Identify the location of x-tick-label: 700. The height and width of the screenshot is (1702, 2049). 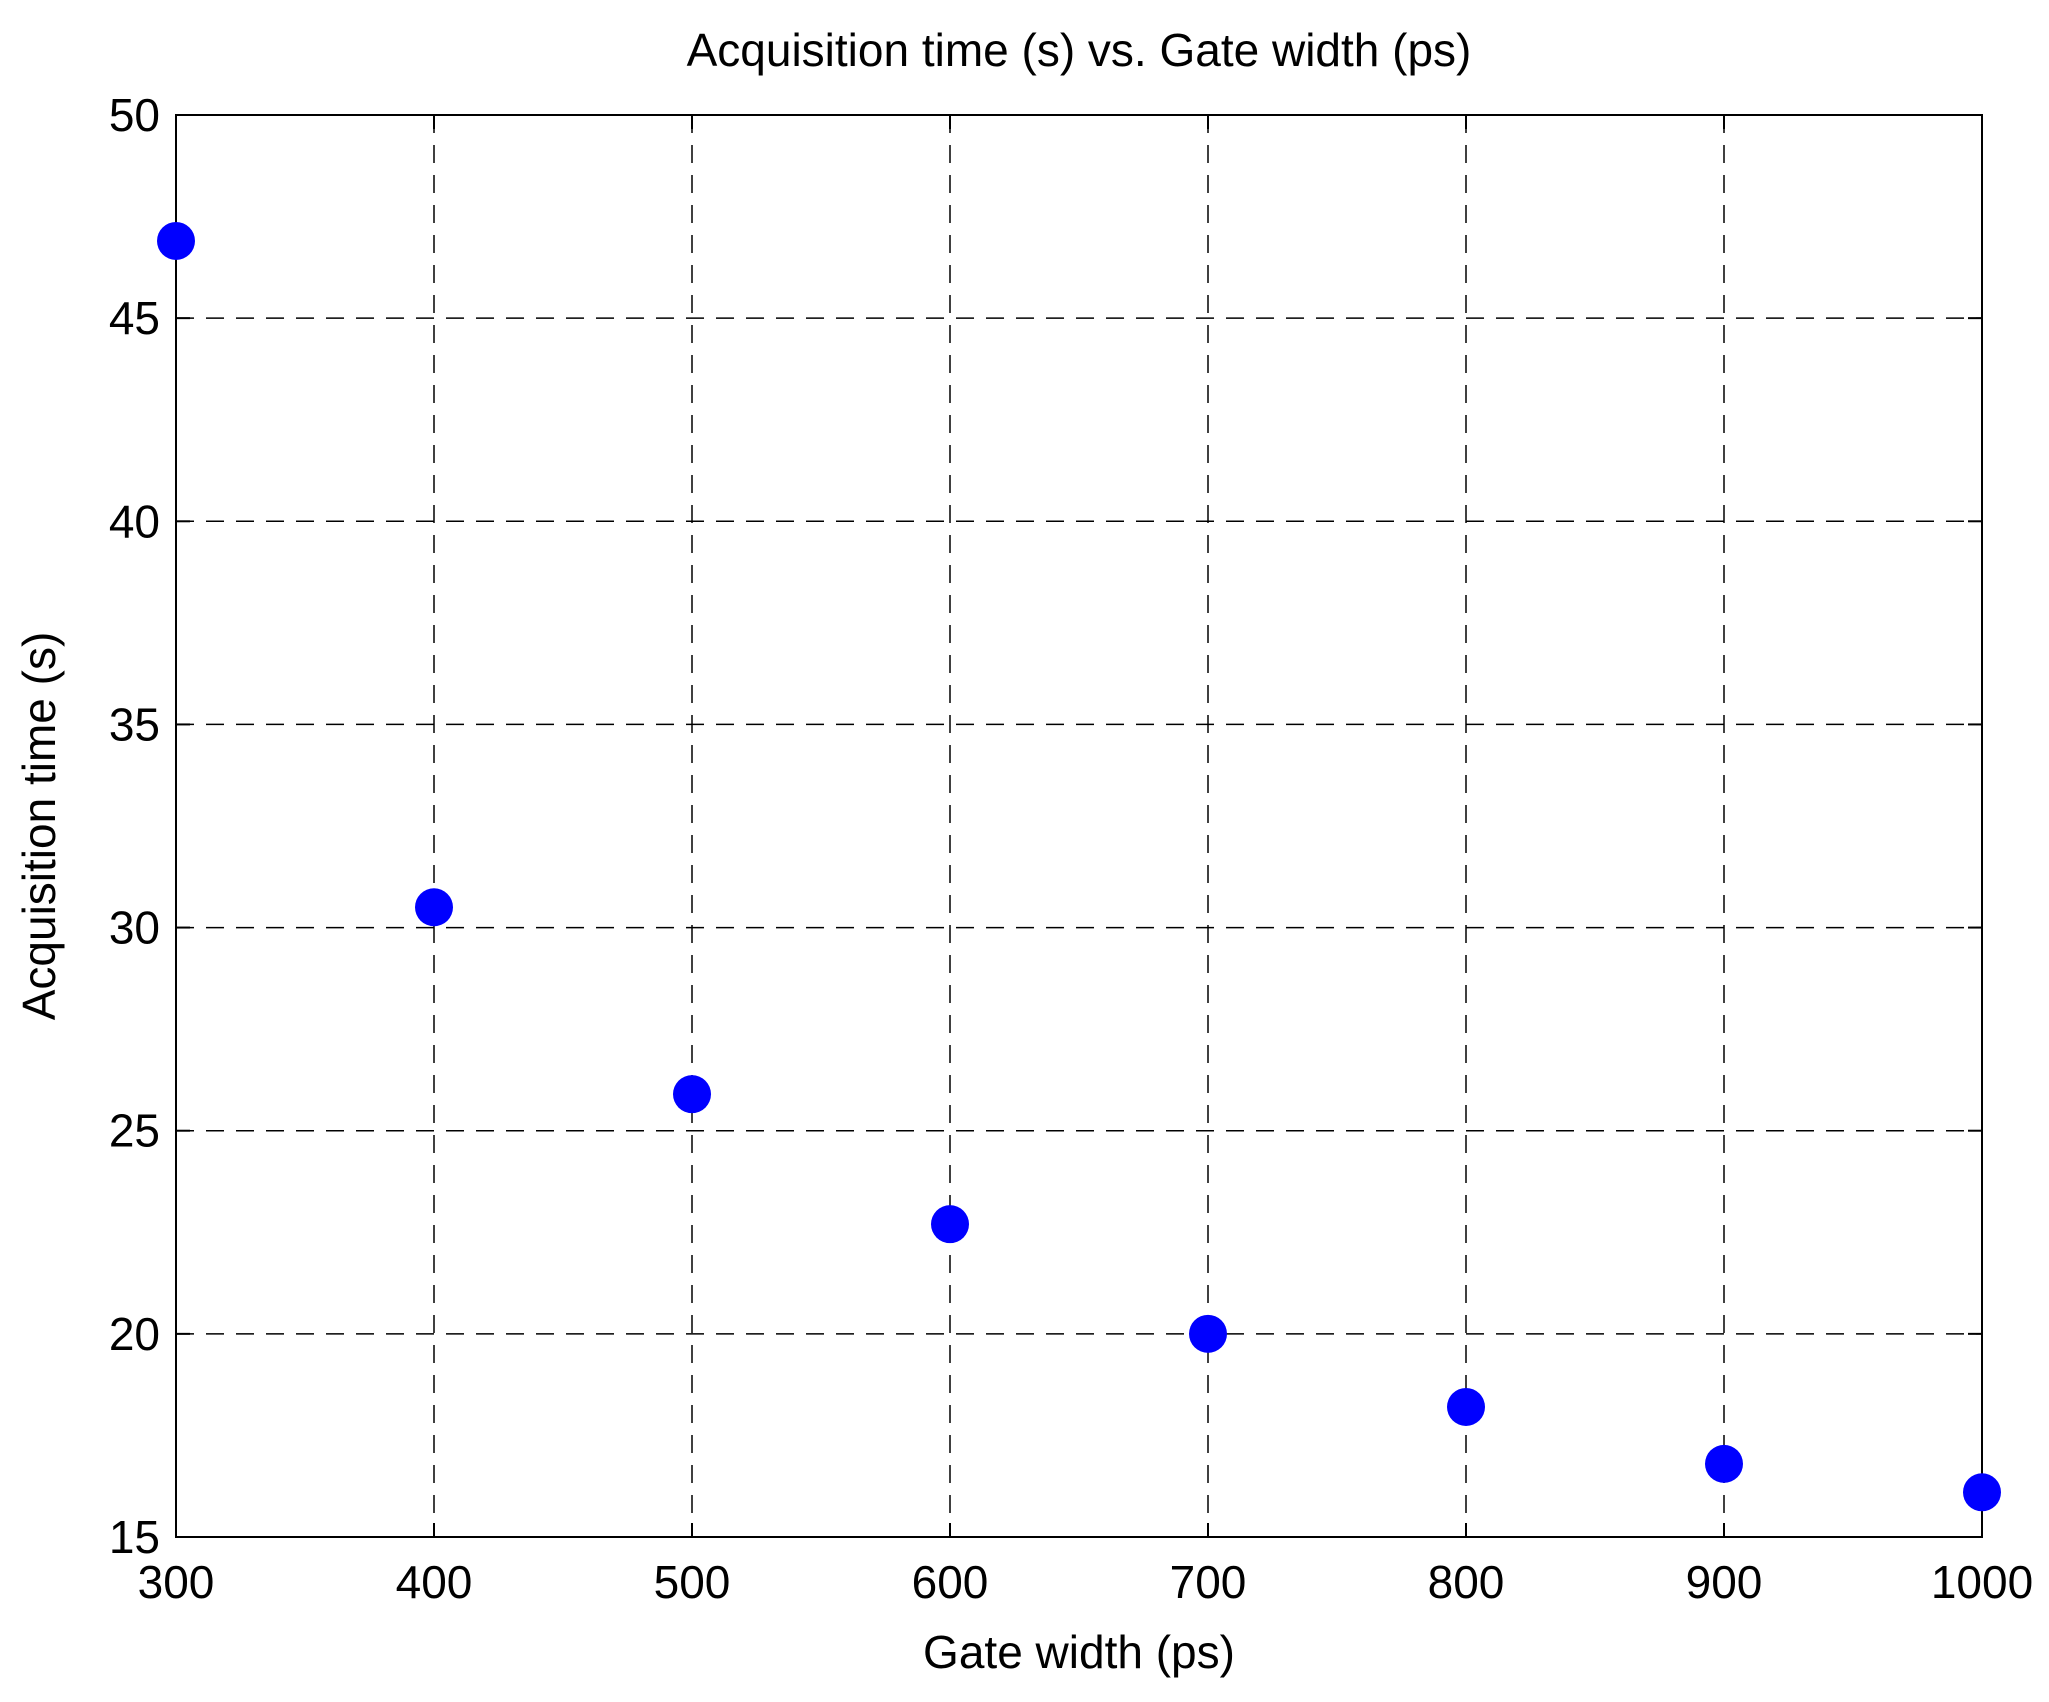
(1208, 1582).